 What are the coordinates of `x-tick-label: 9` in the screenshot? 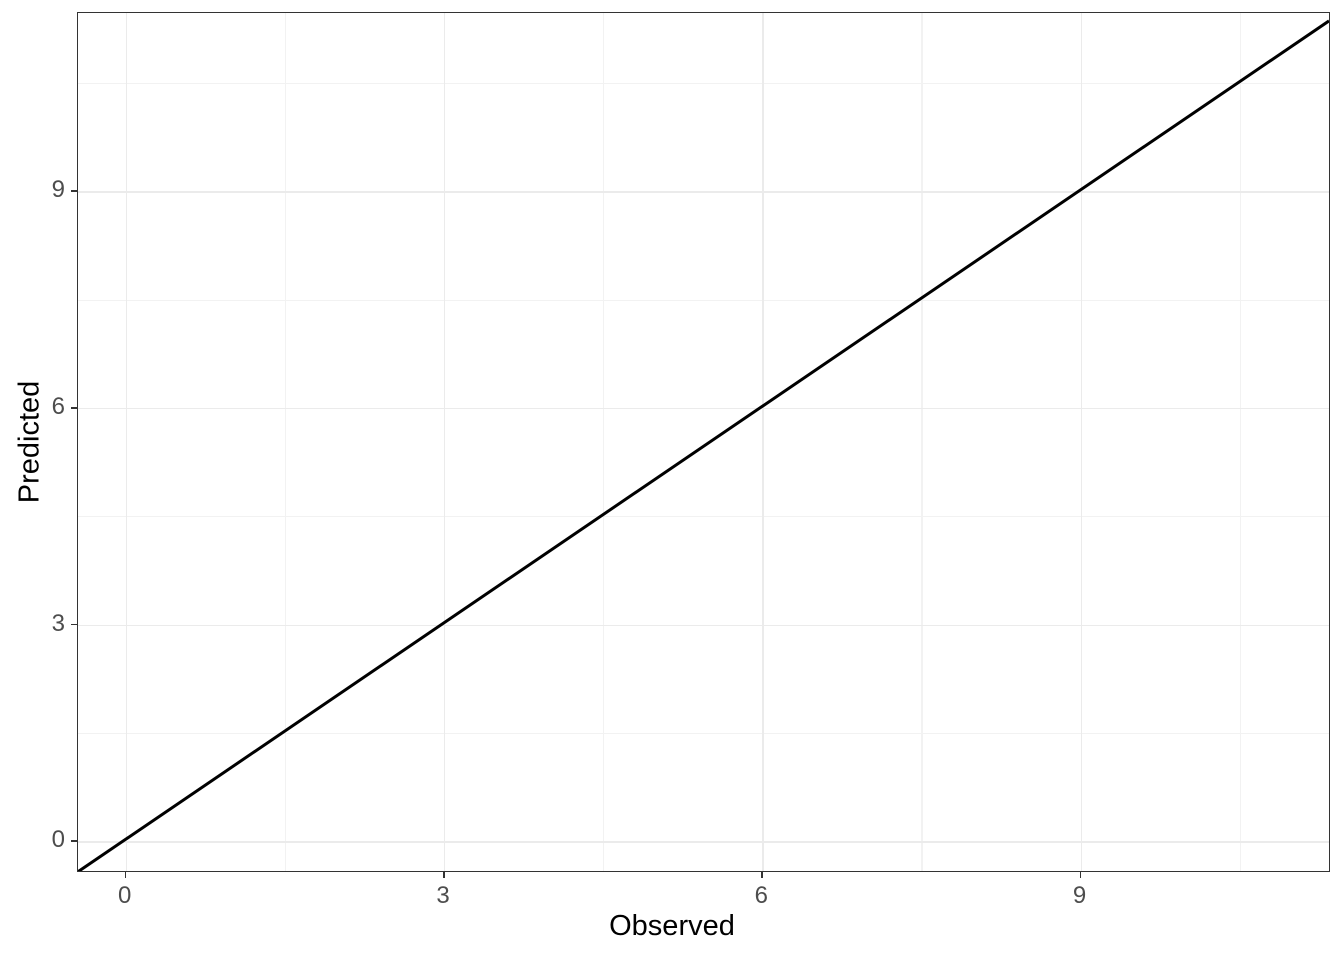 It's located at (1079, 895).